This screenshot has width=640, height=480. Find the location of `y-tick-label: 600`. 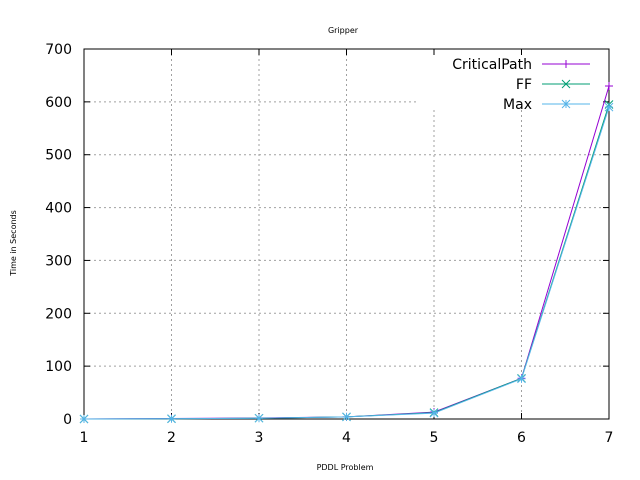

y-tick-label: 600 is located at coordinates (58, 103).